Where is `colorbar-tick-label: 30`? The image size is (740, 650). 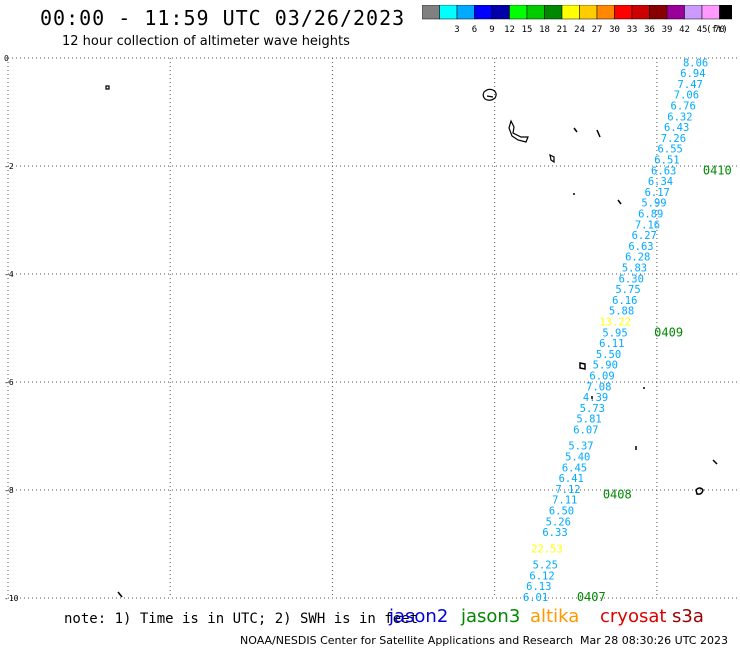 colorbar-tick-label: 30 is located at coordinates (614, 30).